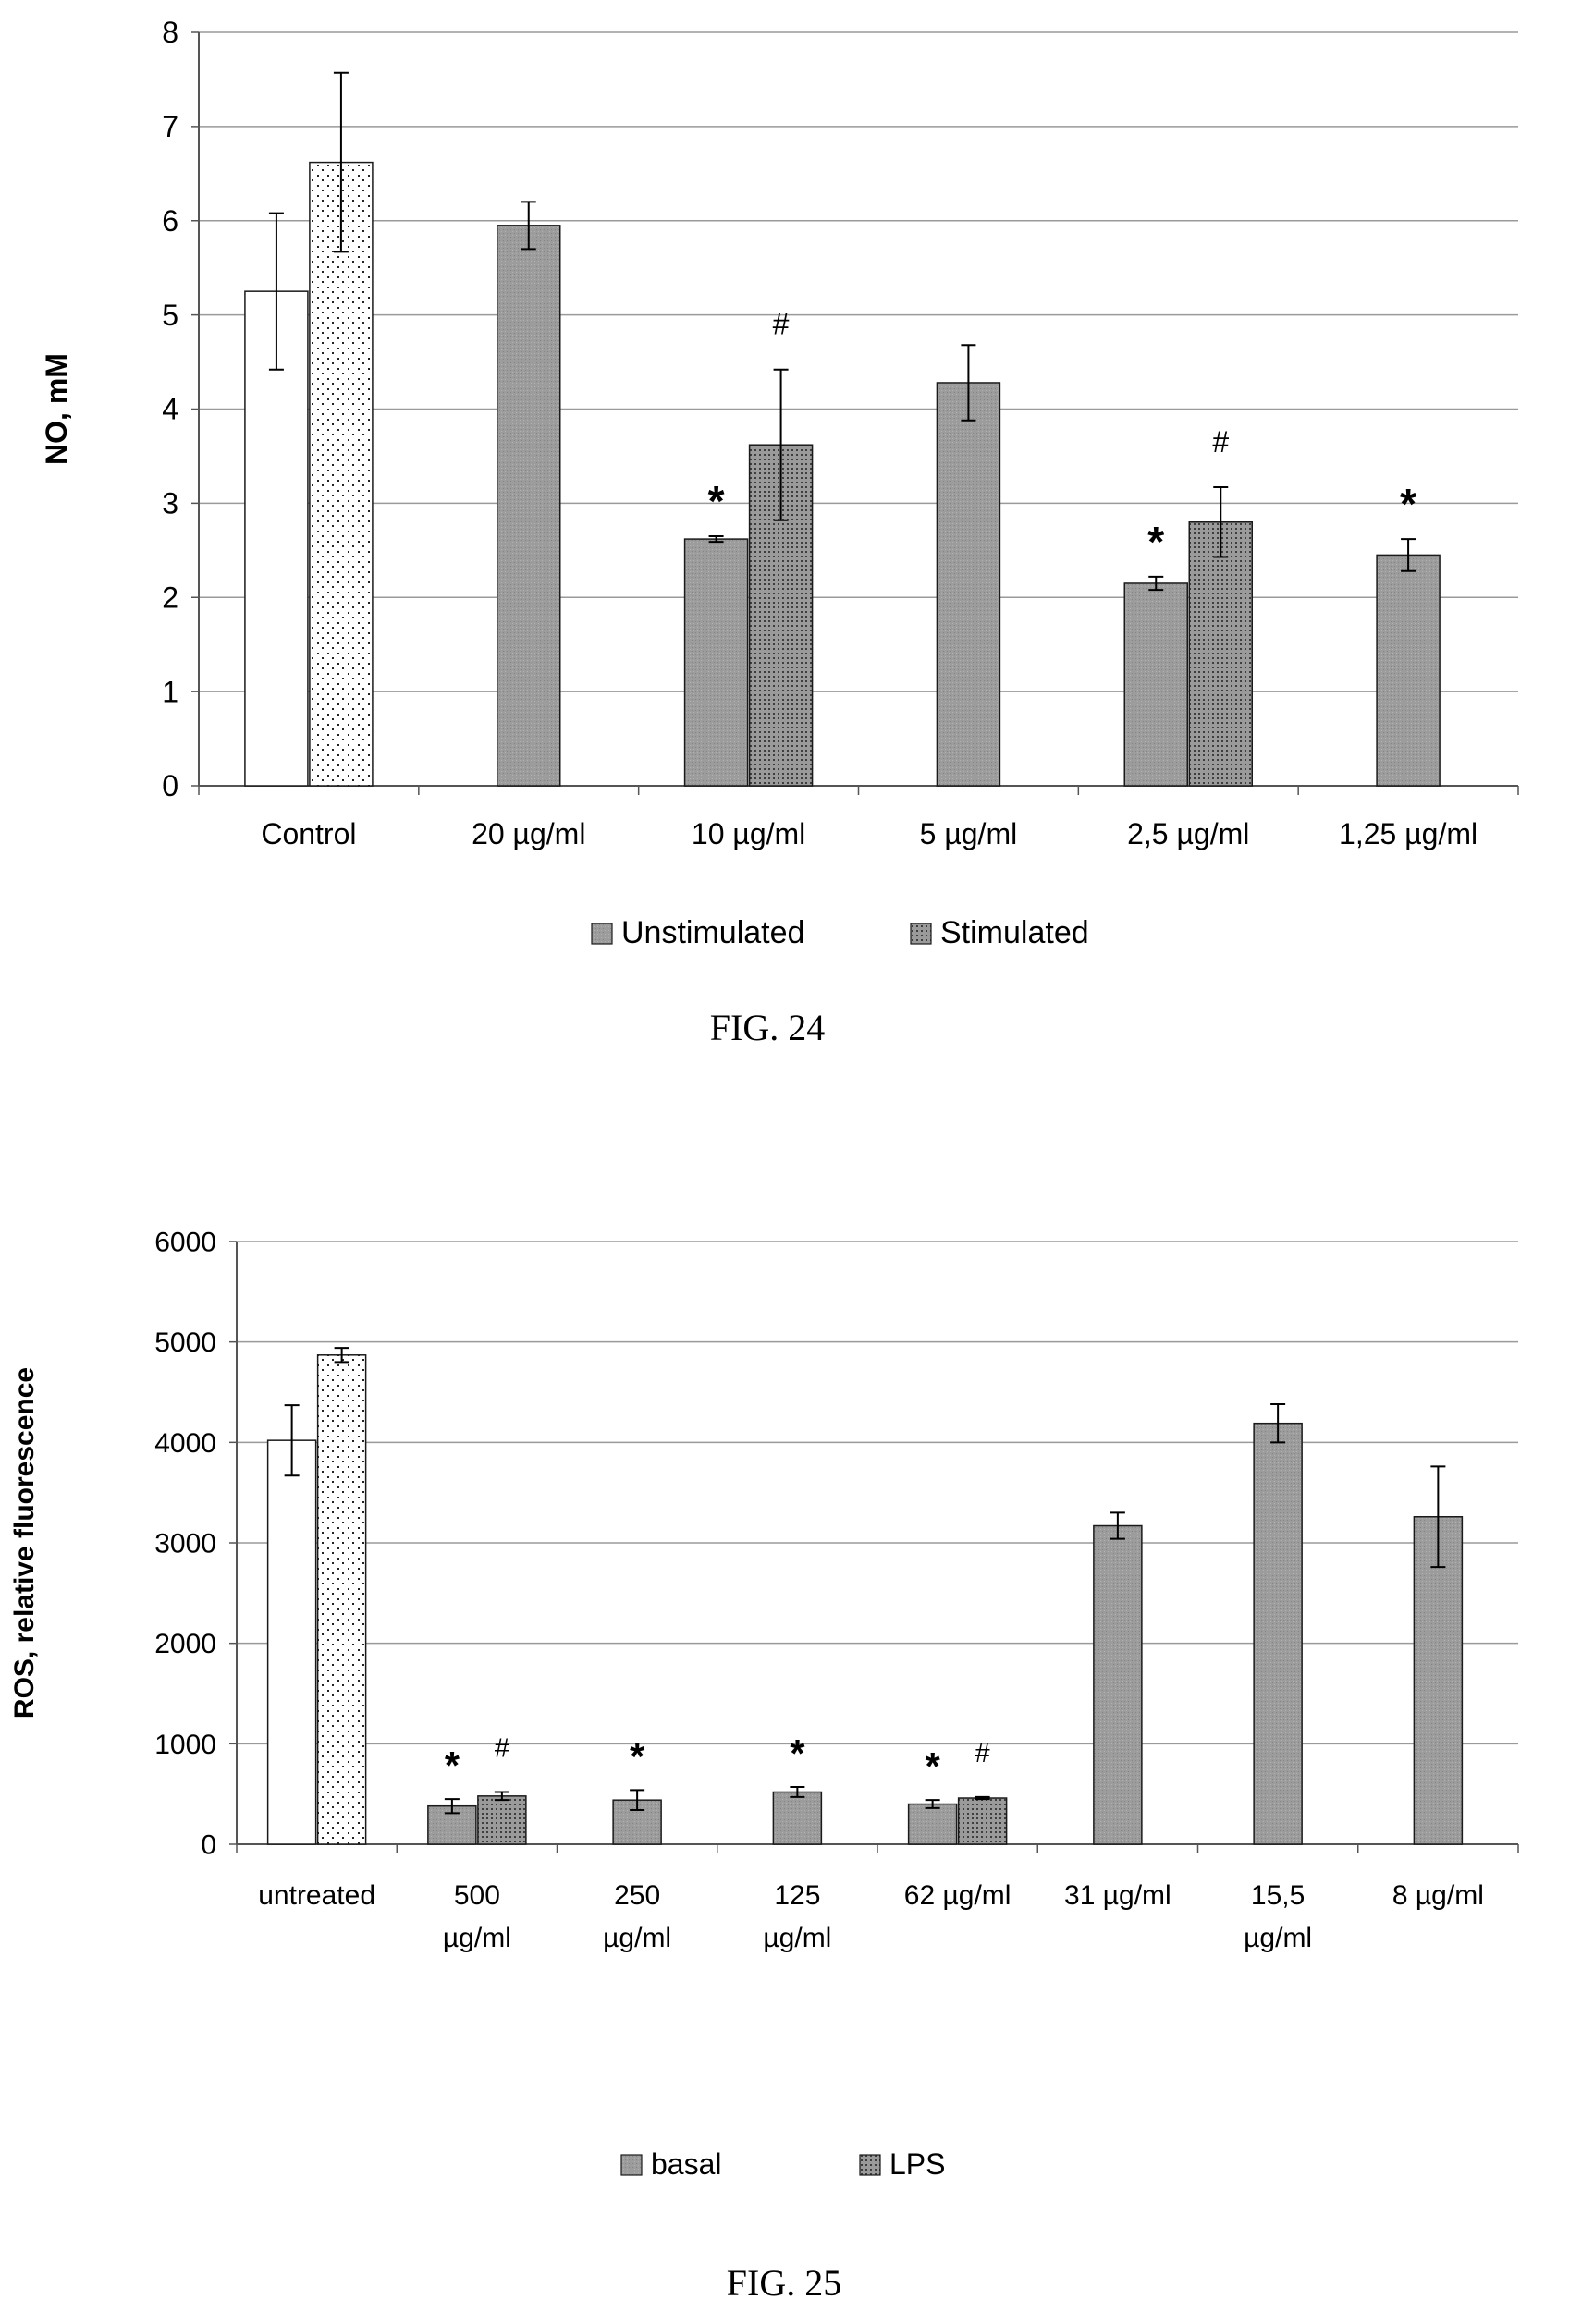 Image resolution: width=1594 pixels, height=2324 pixels. What do you see at coordinates (712, 932) in the screenshot?
I see `legend-label: Unstimulated` at bounding box center [712, 932].